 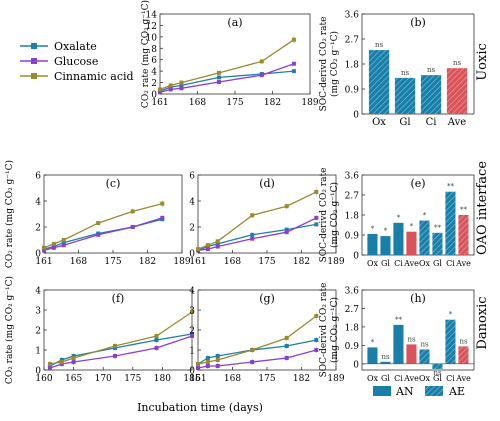 I want to click on x-category-label: Ci, so click(x=398, y=378).